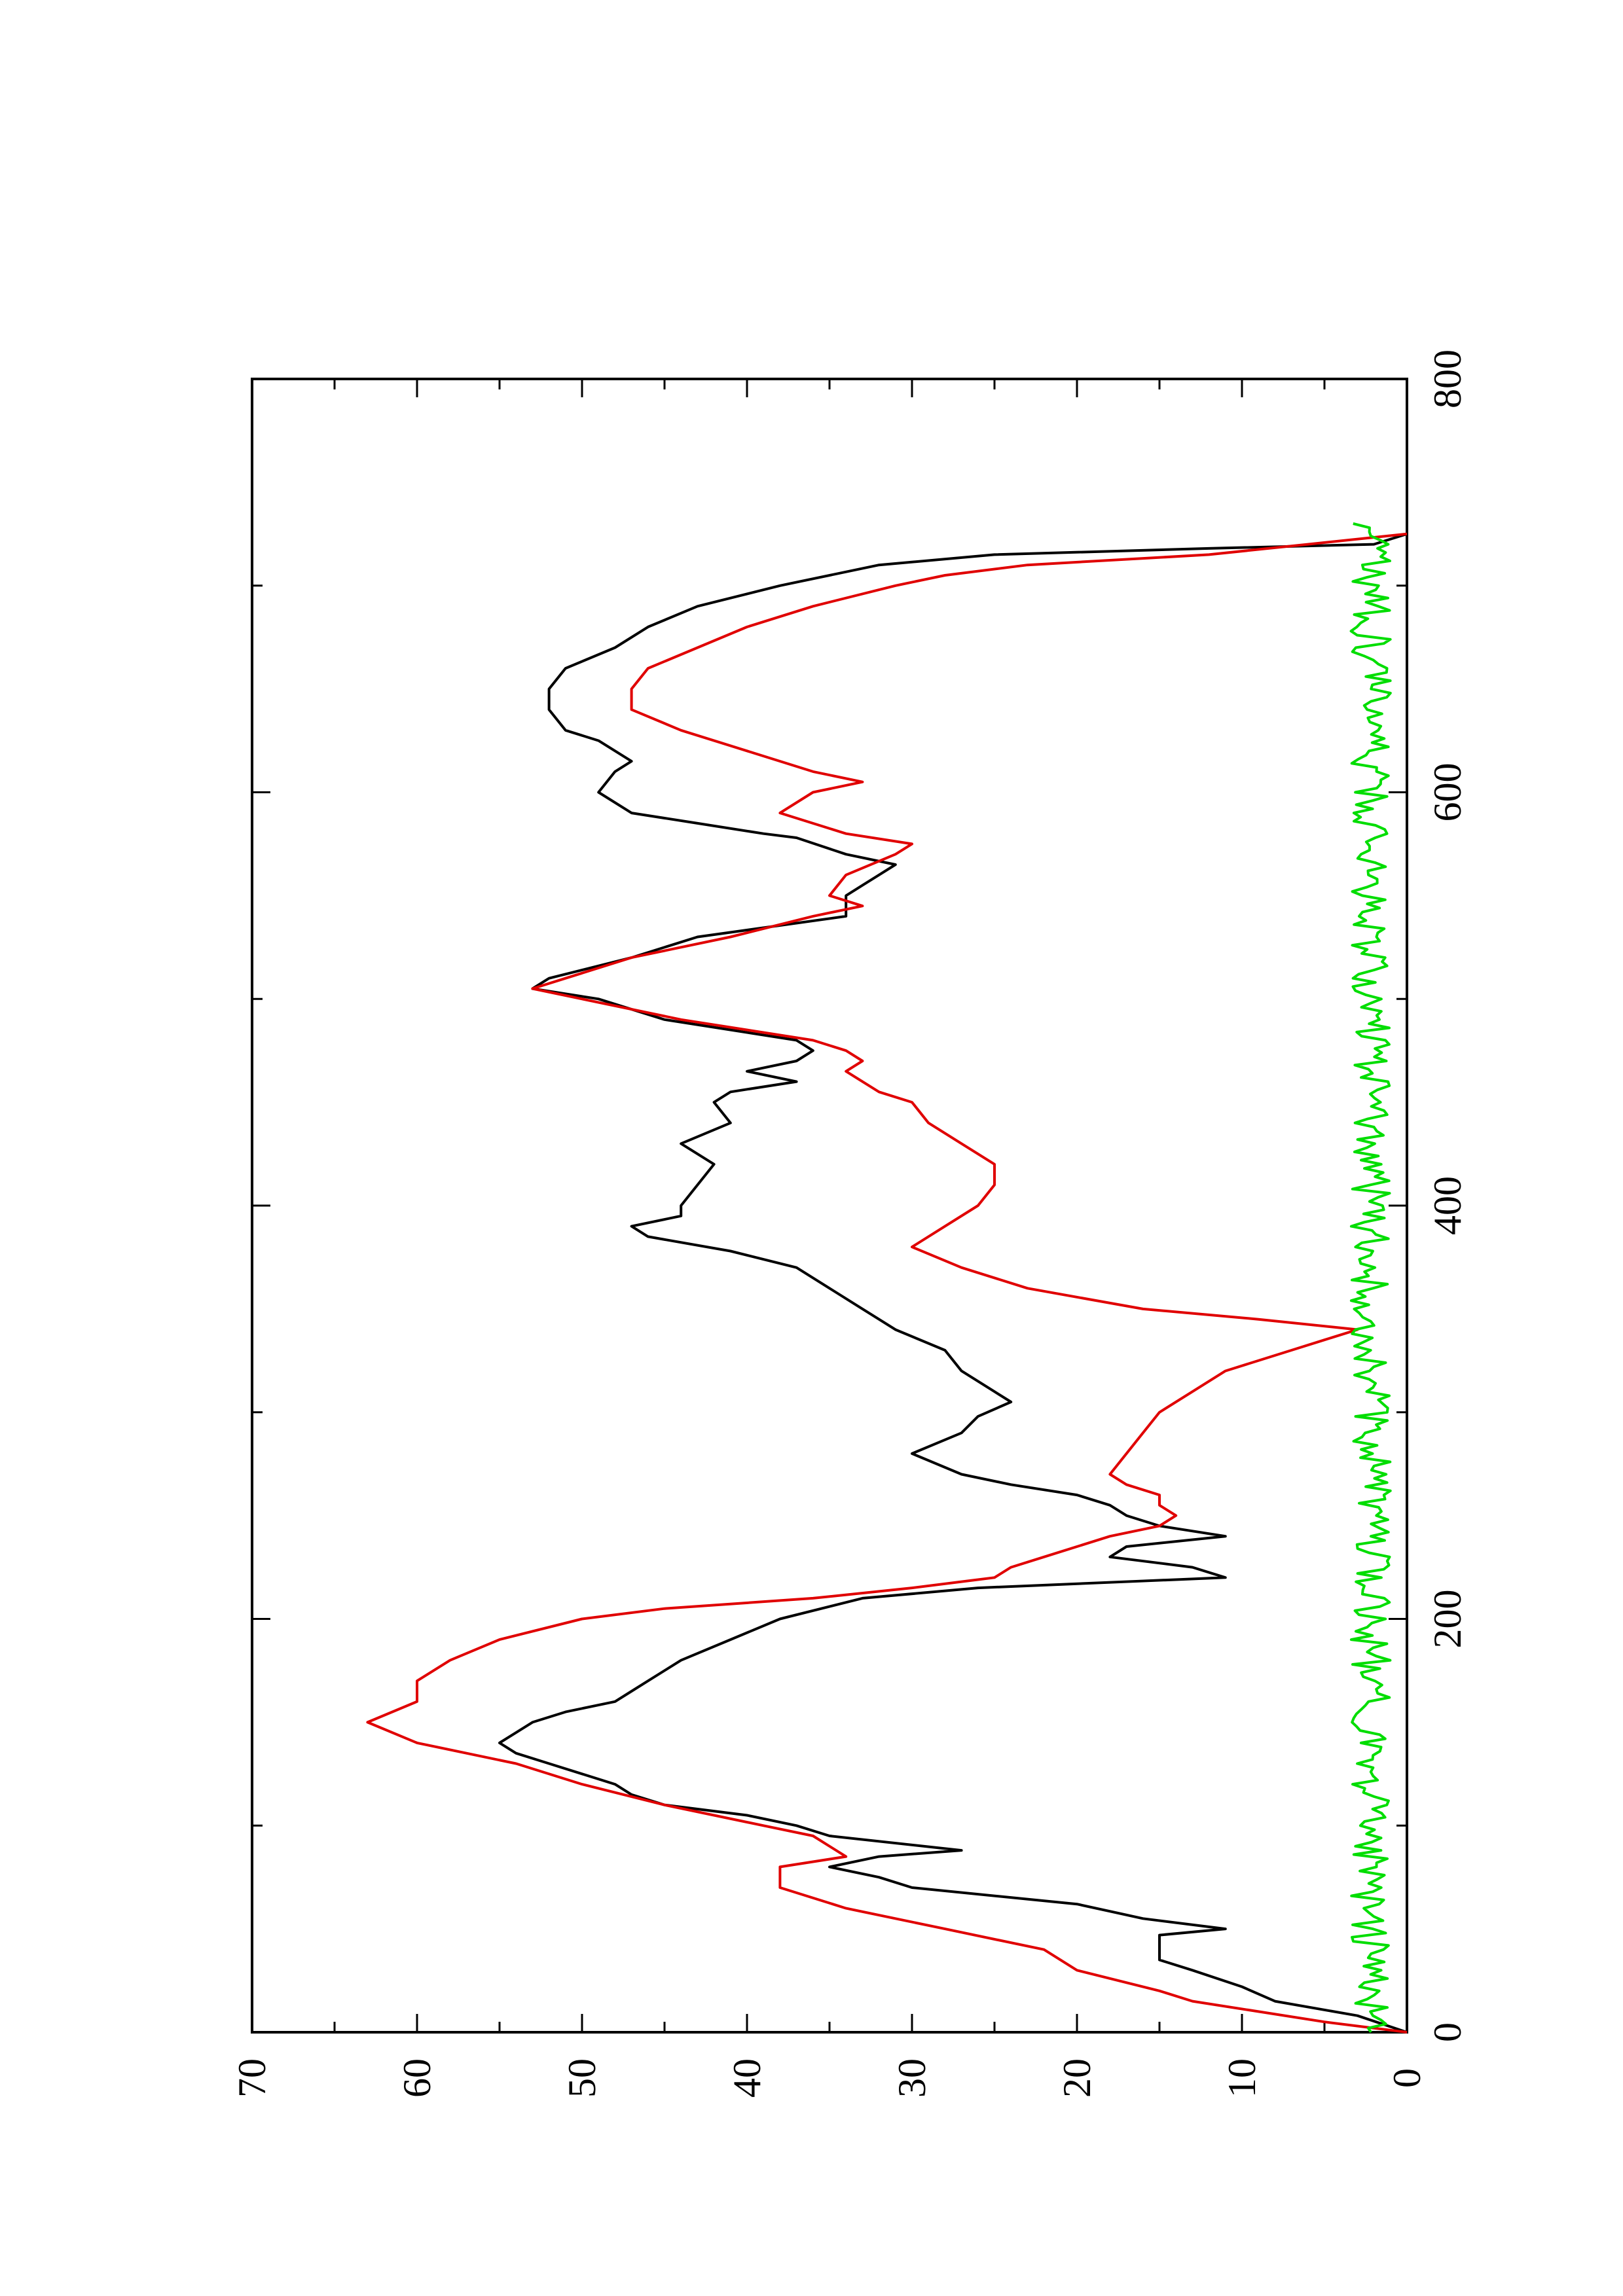 Image resolution: width=1623 pixels, height=2296 pixels. Describe the element at coordinates (1242, 2078) in the screenshot. I see `y-tick-label: 10` at that location.